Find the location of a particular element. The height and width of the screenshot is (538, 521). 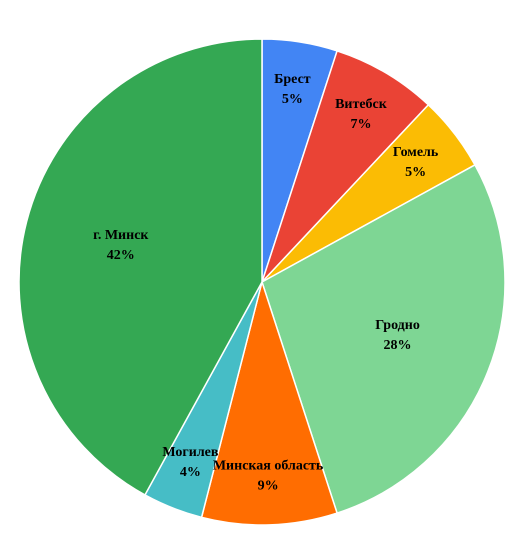

slice-label: Могилев is located at coordinates (190, 452).